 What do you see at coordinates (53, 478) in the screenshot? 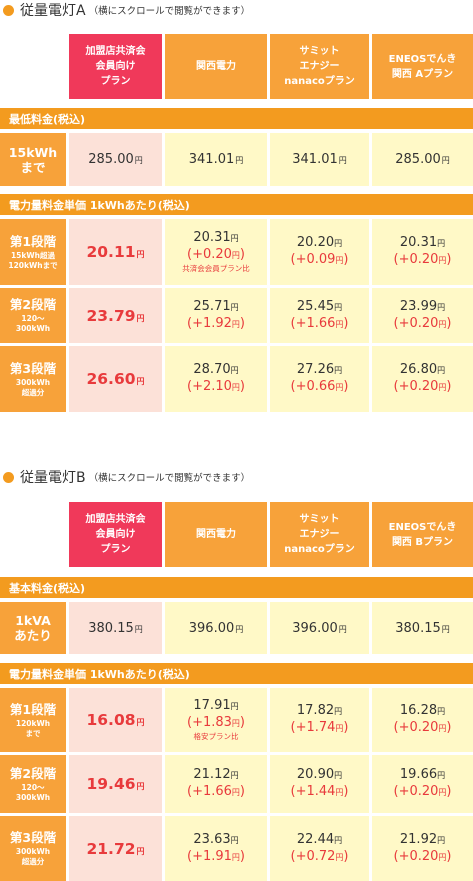
I see `section-title: 従量電灯B` at bounding box center [53, 478].